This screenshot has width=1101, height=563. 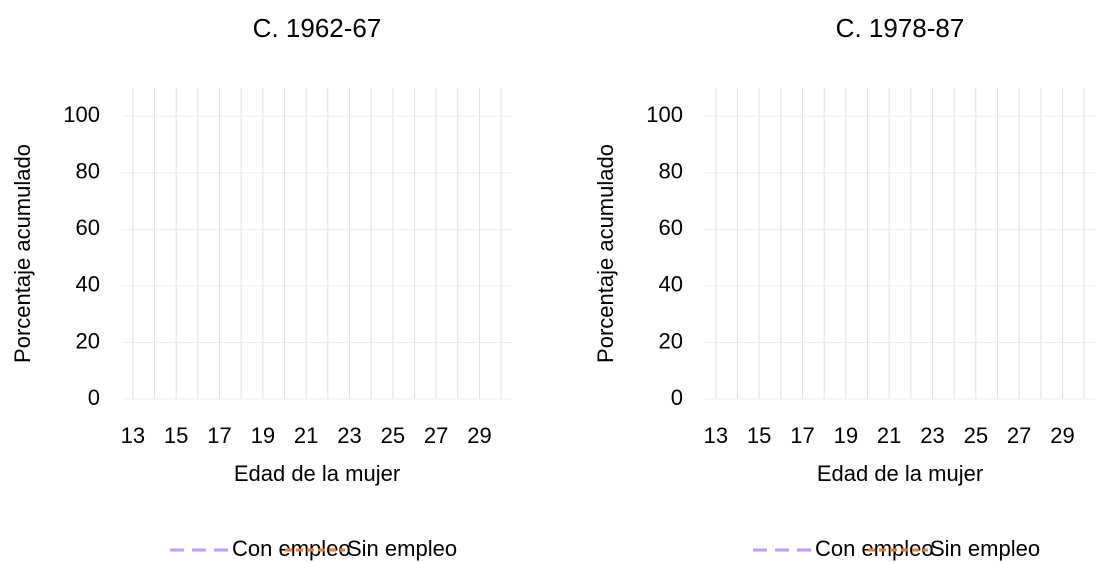 I want to click on chart-title: C. 1962-67, so click(x=317, y=28).